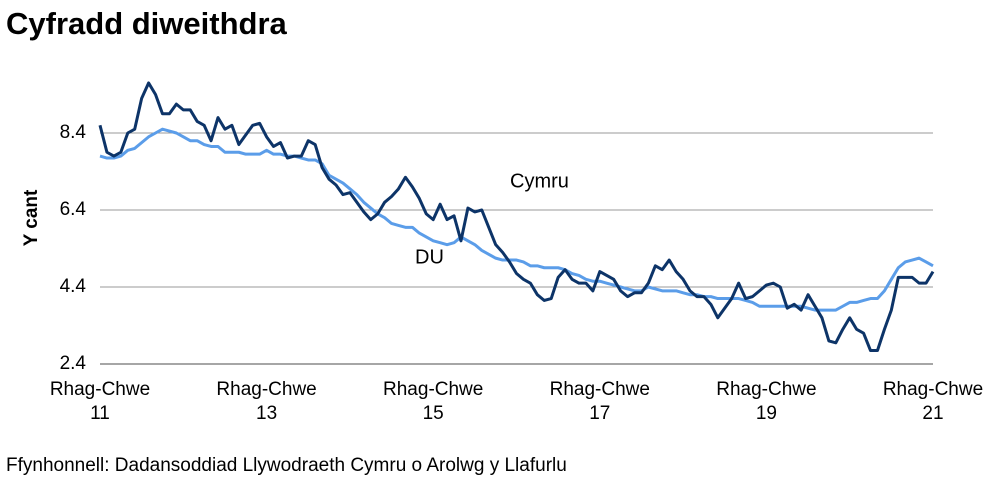  What do you see at coordinates (429, 257) in the screenshot?
I see `annotation: DU` at bounding box center [429, 257].